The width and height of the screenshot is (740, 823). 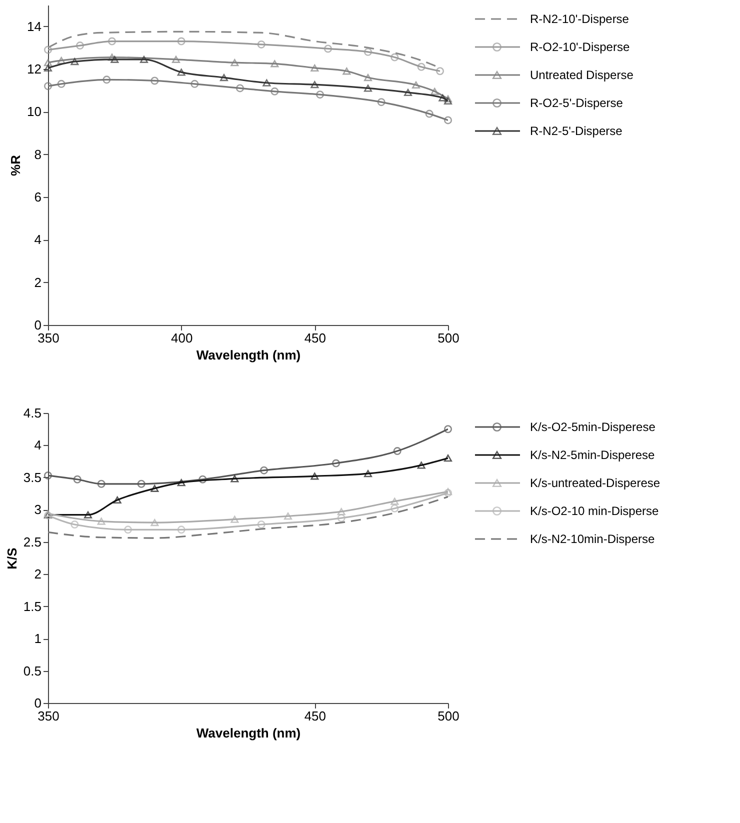 What do you see at coordinates (12, 558) in the screenshot?
I see `y-axis-title: K/S` at bounding box center [12, 558].